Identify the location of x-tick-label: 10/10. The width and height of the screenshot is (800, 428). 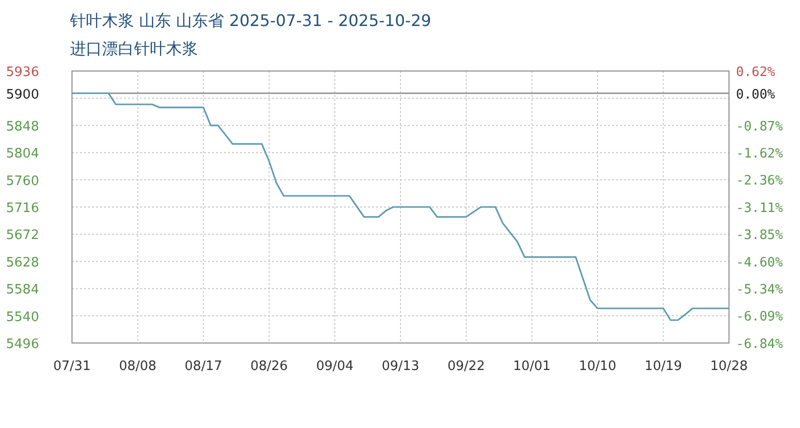
(597, 366).